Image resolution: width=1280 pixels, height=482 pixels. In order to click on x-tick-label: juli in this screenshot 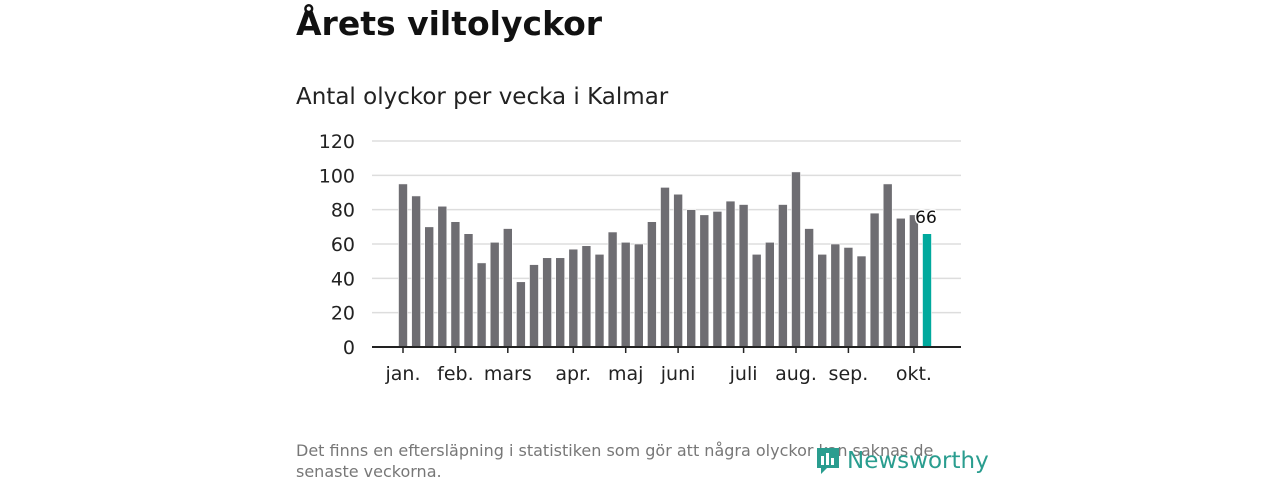, I will do `click(743, 374)`.